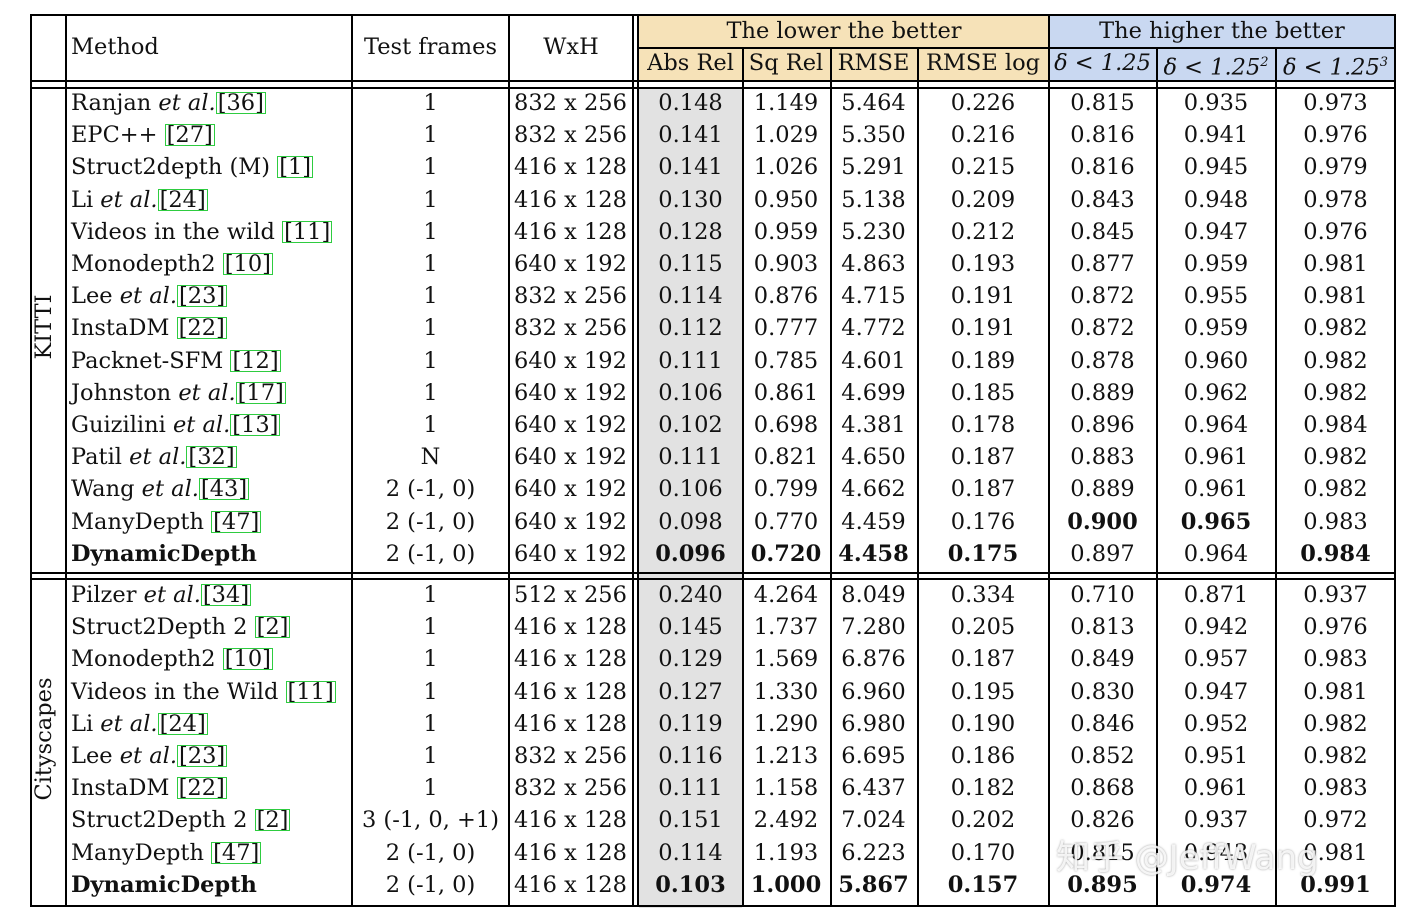 The width and height of the screenshot is (1408, 916). Describe the element at coordinates (690, 498) in the screenshot. I see `abs-rel-shaded-column` at that location.